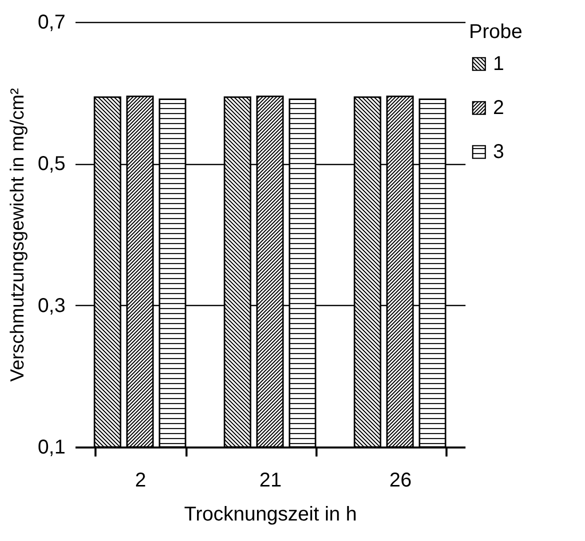 This screenshot has height=541, width=585. What do you see at coordinates (498, 64) in the screenshot?
I see `legend-label: 1` at bounding box center [498, 64].